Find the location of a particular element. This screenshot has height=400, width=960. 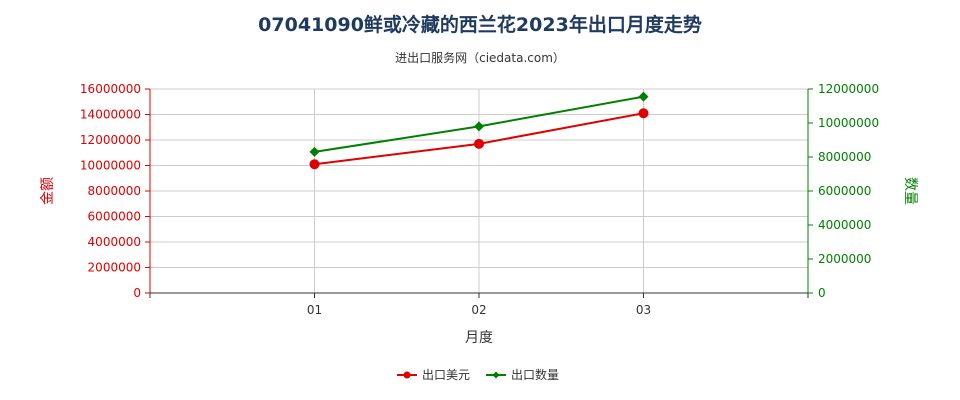

x-axis-label: 月度 is located at coordinates (479, 338).